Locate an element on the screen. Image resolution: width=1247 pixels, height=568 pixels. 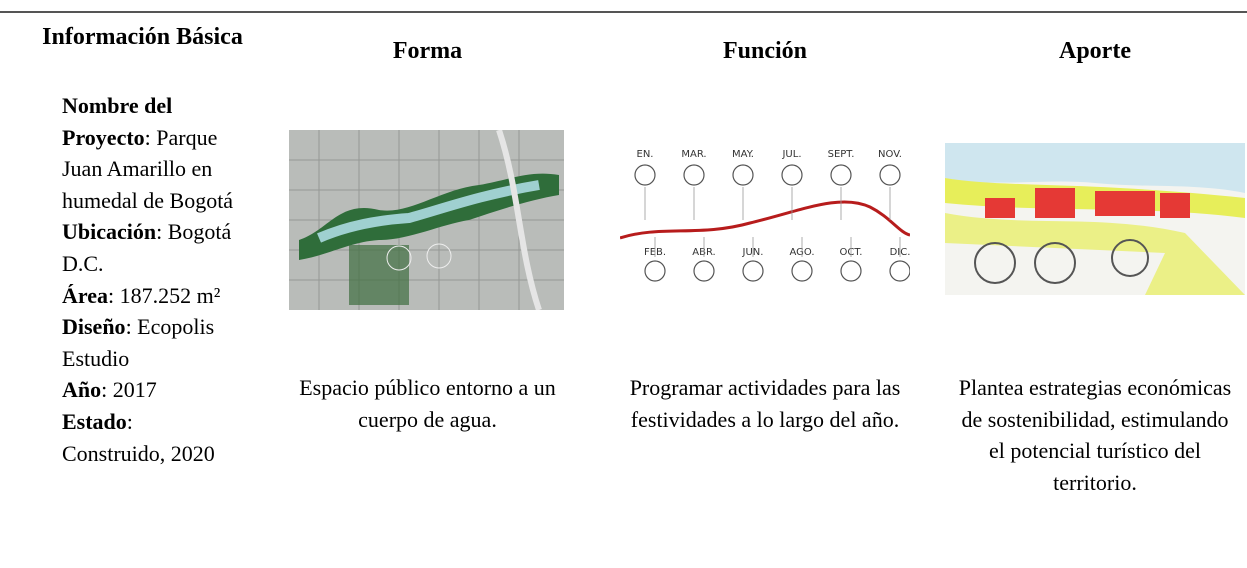
header-cell: Forma is located at coordinates (427, 51).